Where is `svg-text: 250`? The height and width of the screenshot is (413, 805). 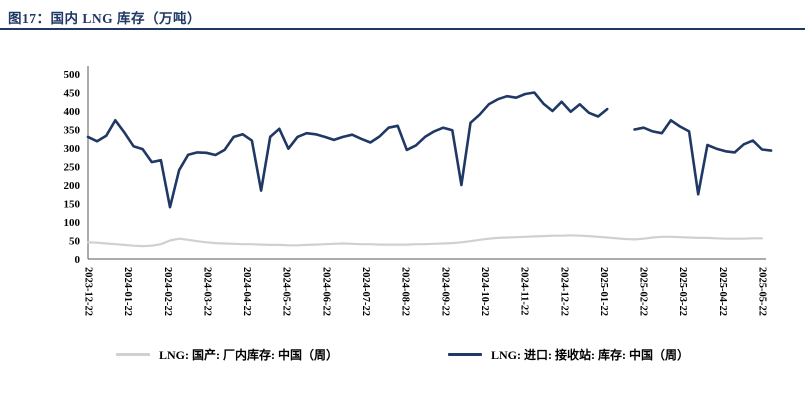 svg-text: 250 is located at coordinates (72, 168).